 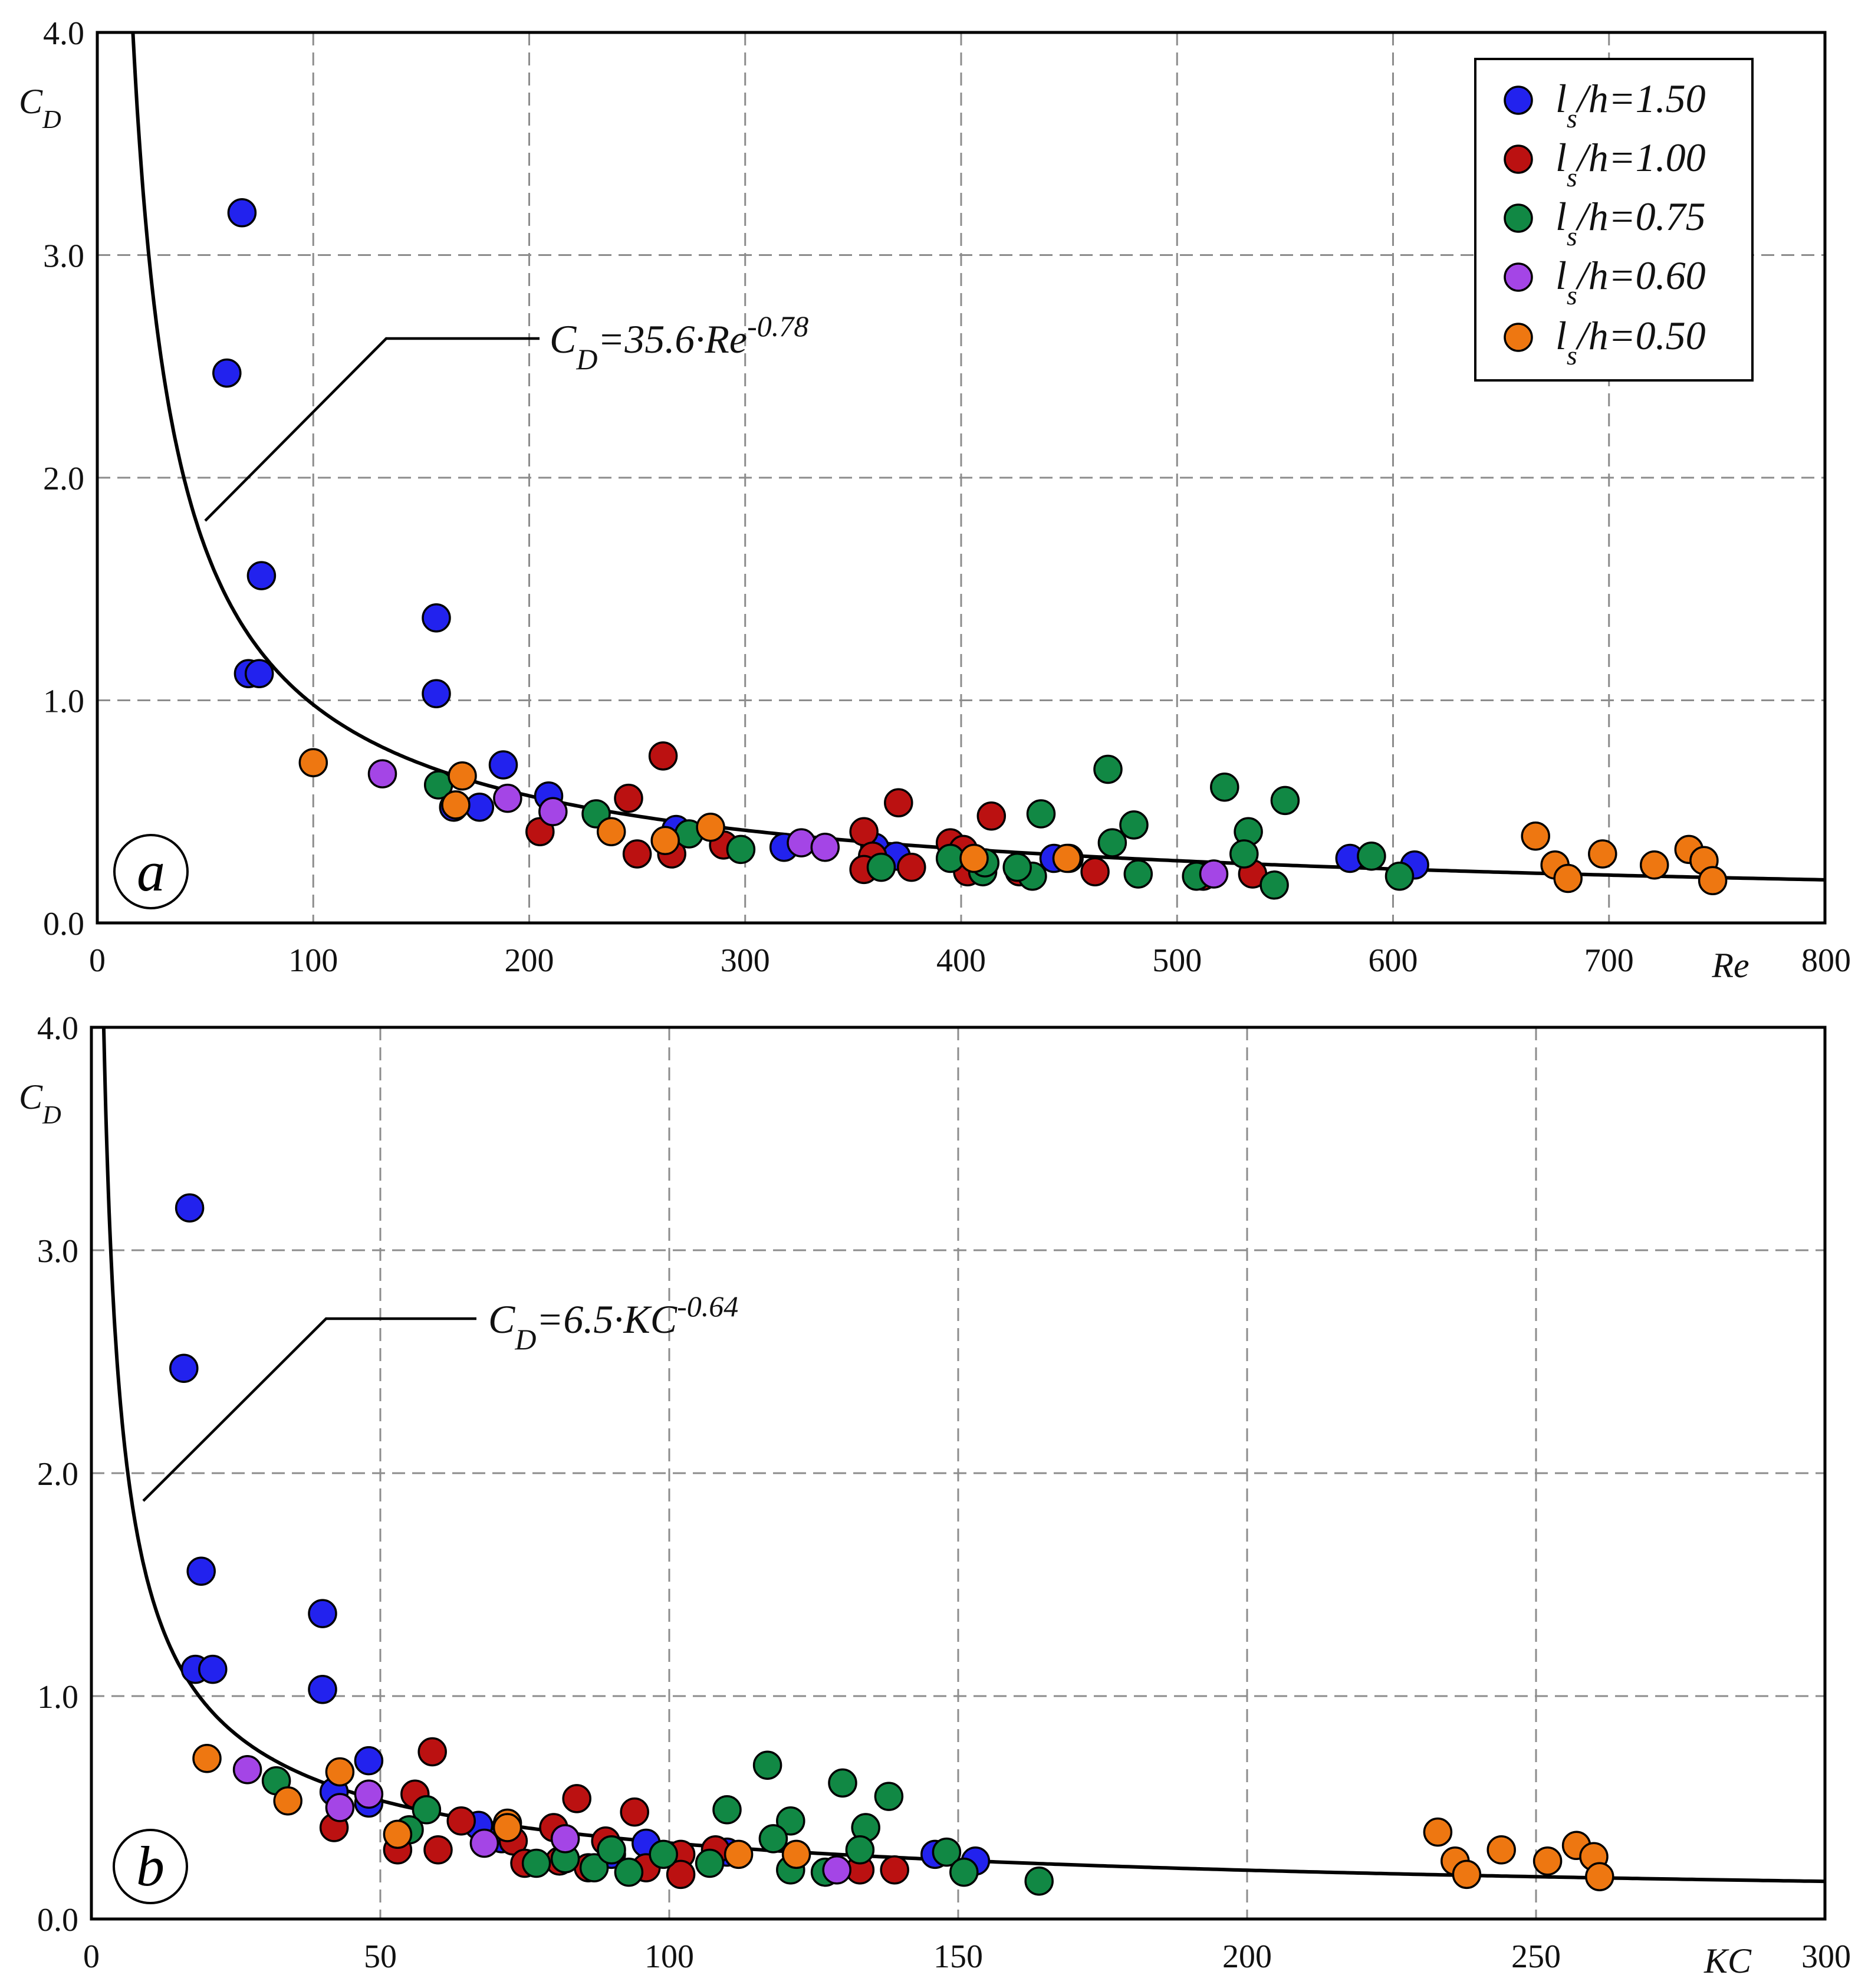 What do you see at coordinates (1247, 1956) in the screenshot?
I see `panel-b-xtick-label: 200` at bounding box center [1247, 1956].